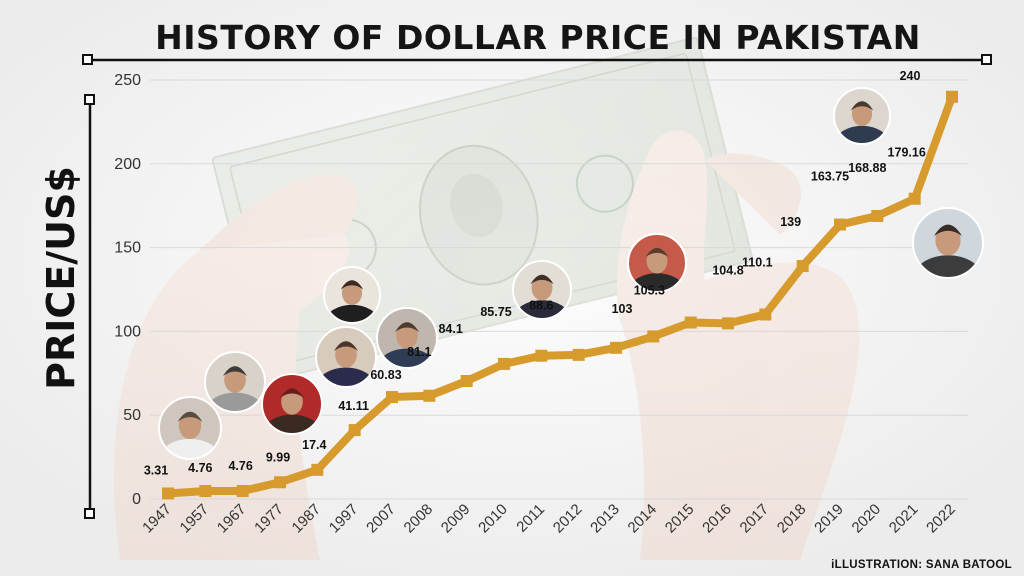  Describe the element at coordinates (910, 76) in the screenshot. I see `data-label-2022: 240` at that location.